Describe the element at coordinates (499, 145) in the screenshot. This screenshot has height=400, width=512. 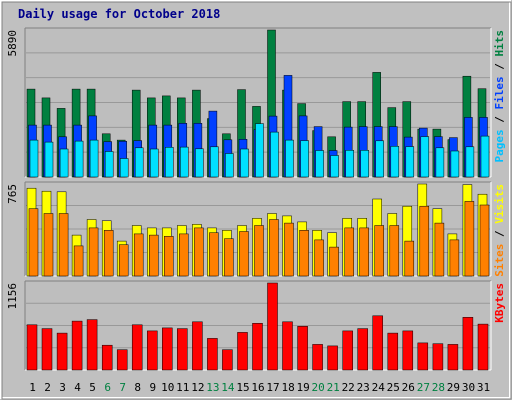
I see `legend-pages: Pages` at that location.